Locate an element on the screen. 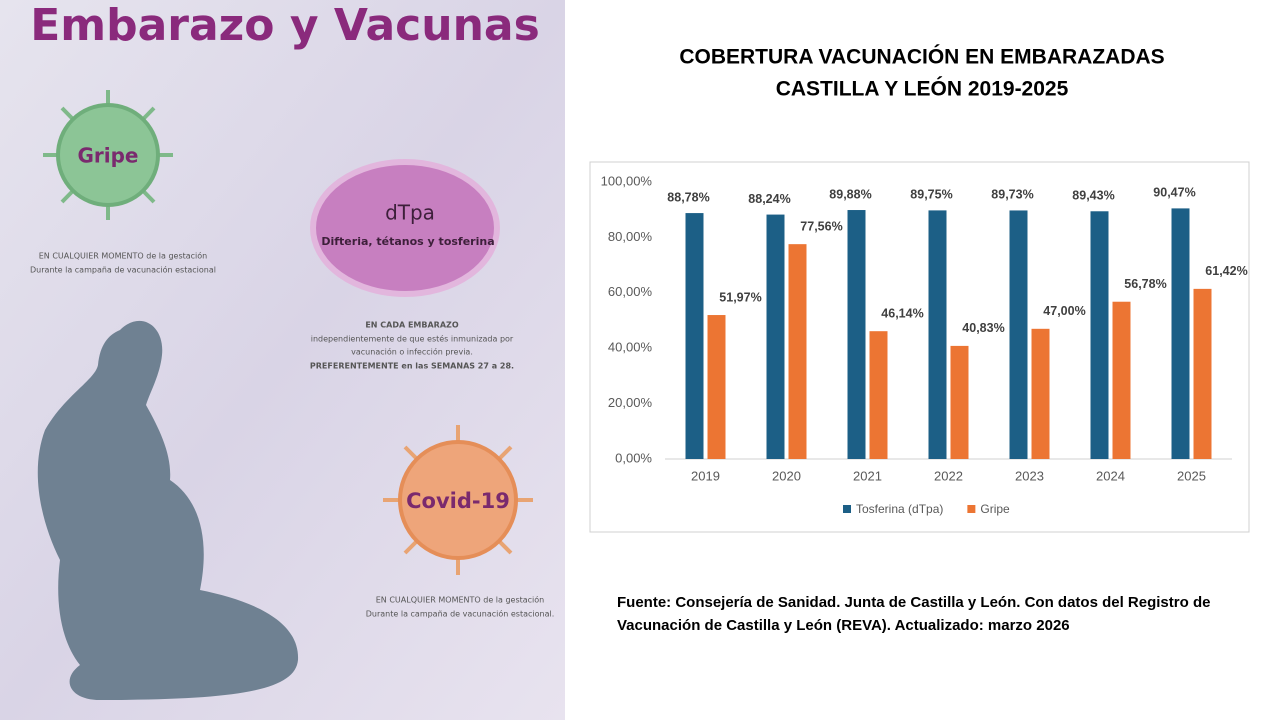 This screenshot has height=725, width=1280. y-tick-label: 0,00% is located at coordinates (633, 457).